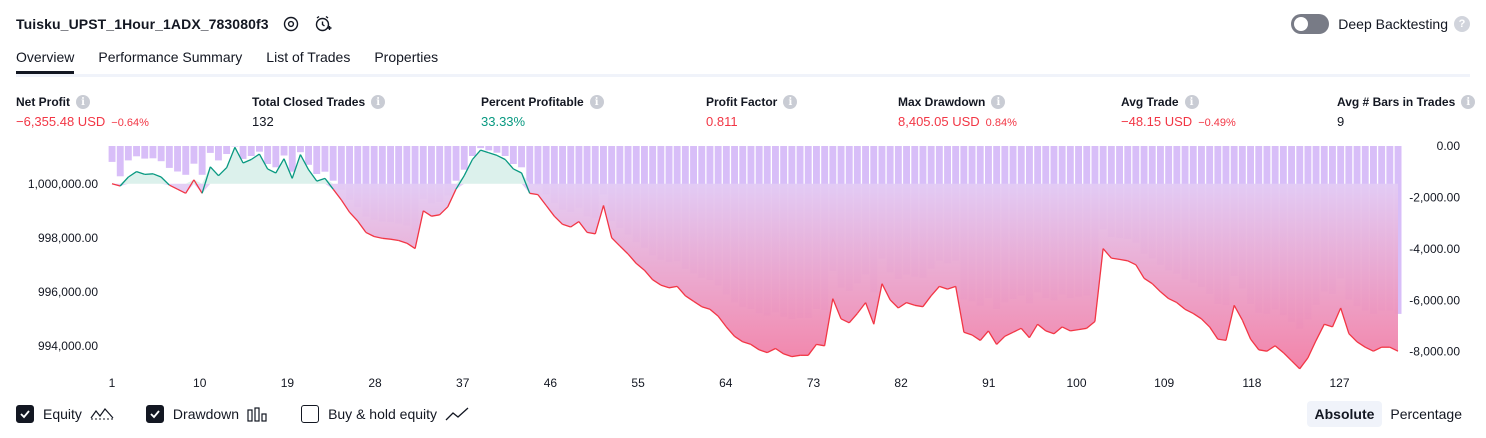  I want to click on drawdown-label: Drawdown, so click(206, 414).